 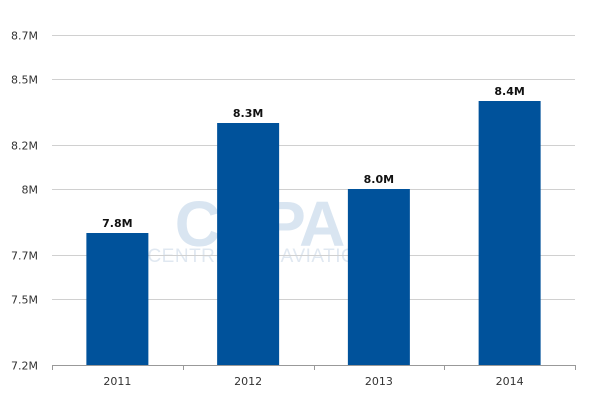 What do you see at coordinates (248, 244) in the screenshot?
I see `bar-2012` at bounding box center [248, 244].